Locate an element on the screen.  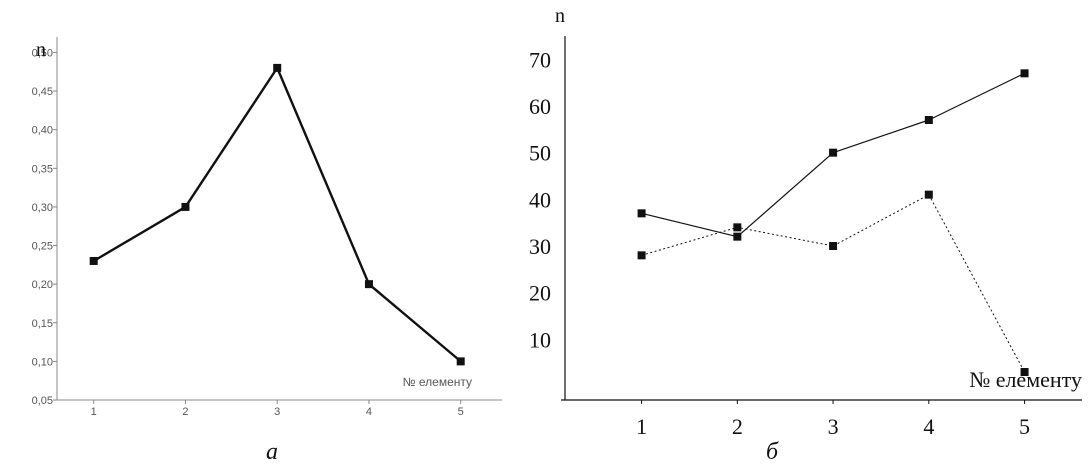
chart-a-y-tick-label: 0,50 is located at coordinates (42, 53).